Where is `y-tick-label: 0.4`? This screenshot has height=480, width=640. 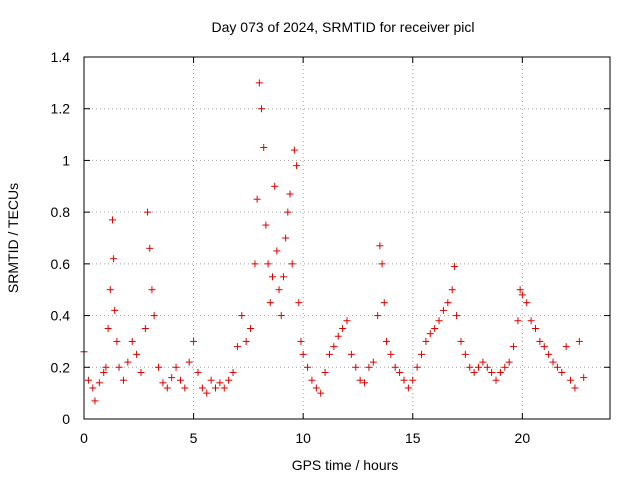
y-tick-label: 0.4 is located at coordinates (61, 316).